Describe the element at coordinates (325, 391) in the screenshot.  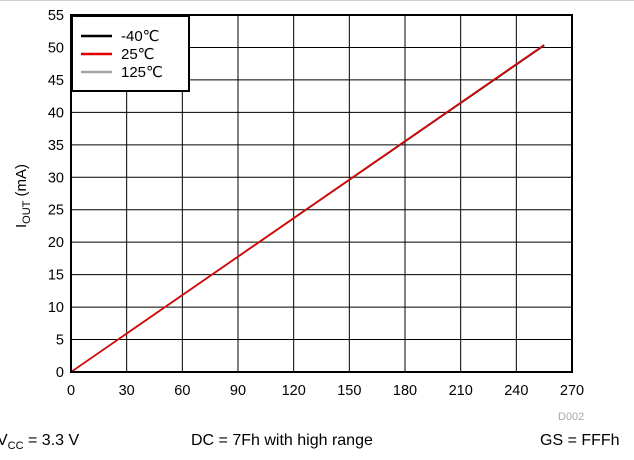
I see `x-tick-labels: 0 30 60 90 120 150 180 210 240 270` at that location.